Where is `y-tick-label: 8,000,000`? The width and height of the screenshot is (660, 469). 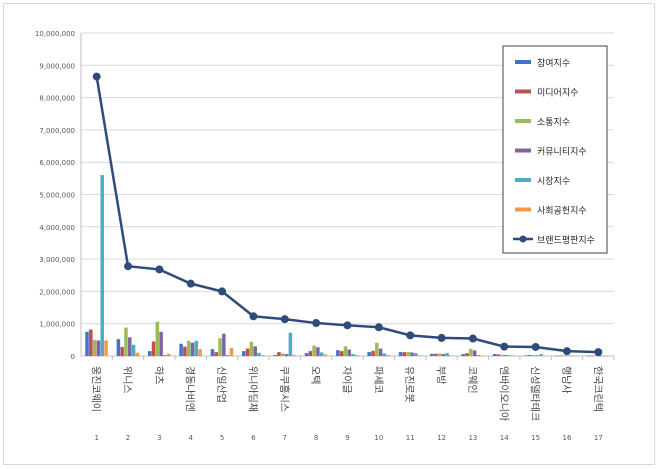 y-tick-label: 8,000,000 is located at coordinates (57, 99).